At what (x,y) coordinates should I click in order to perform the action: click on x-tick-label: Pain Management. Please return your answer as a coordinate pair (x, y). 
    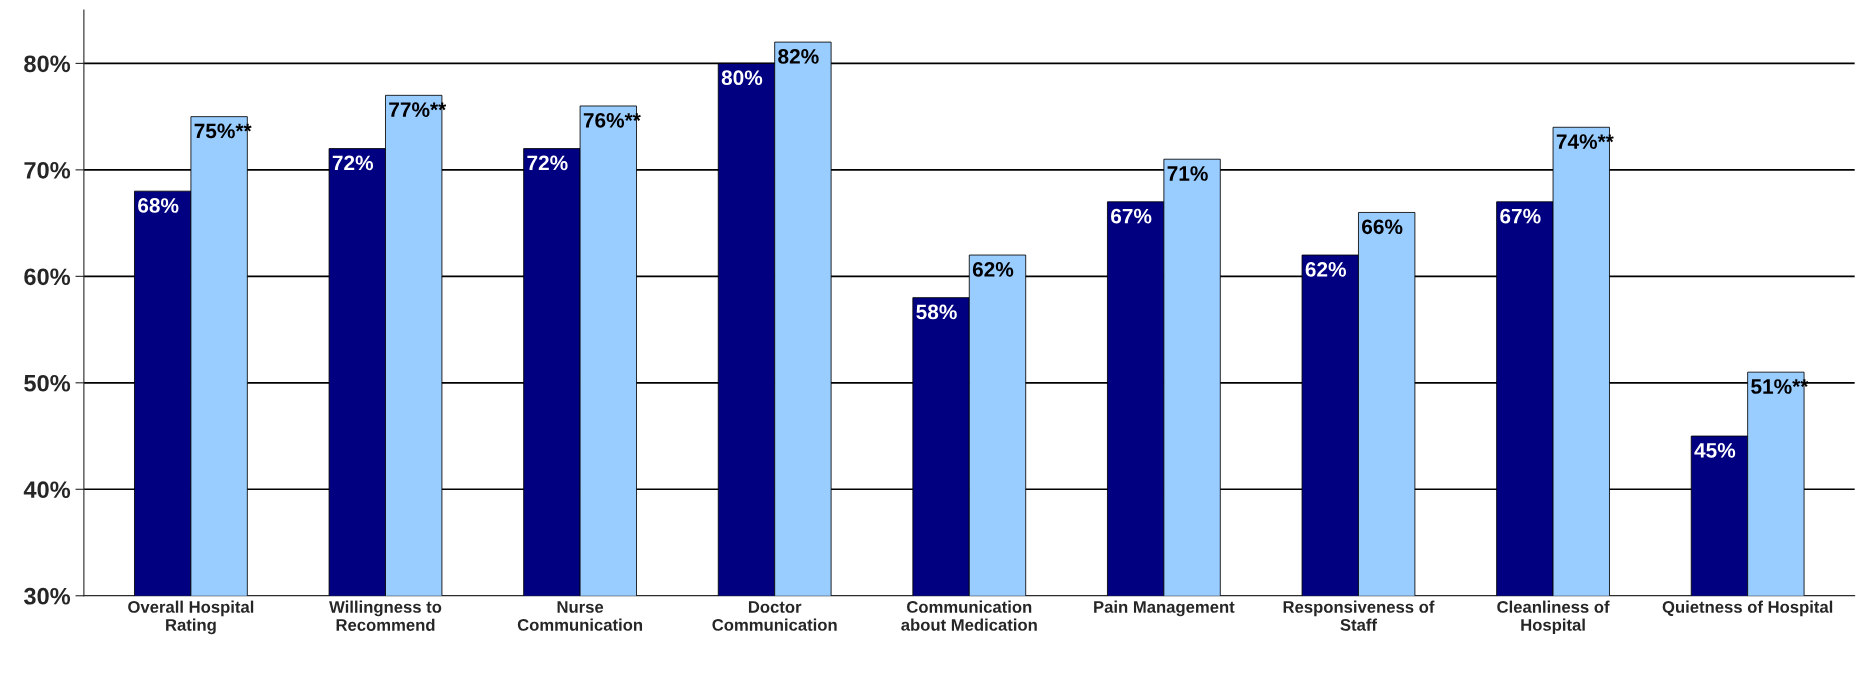
    Looking at the image, I should click on (1164, 608).